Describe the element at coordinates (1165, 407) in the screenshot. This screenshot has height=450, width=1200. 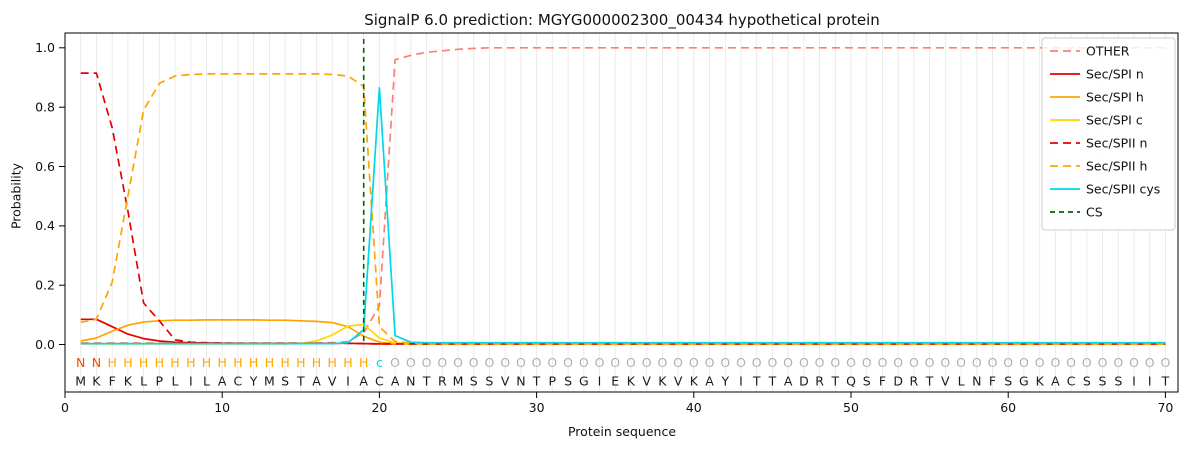
I see `x-tick-label: 70` at that location.